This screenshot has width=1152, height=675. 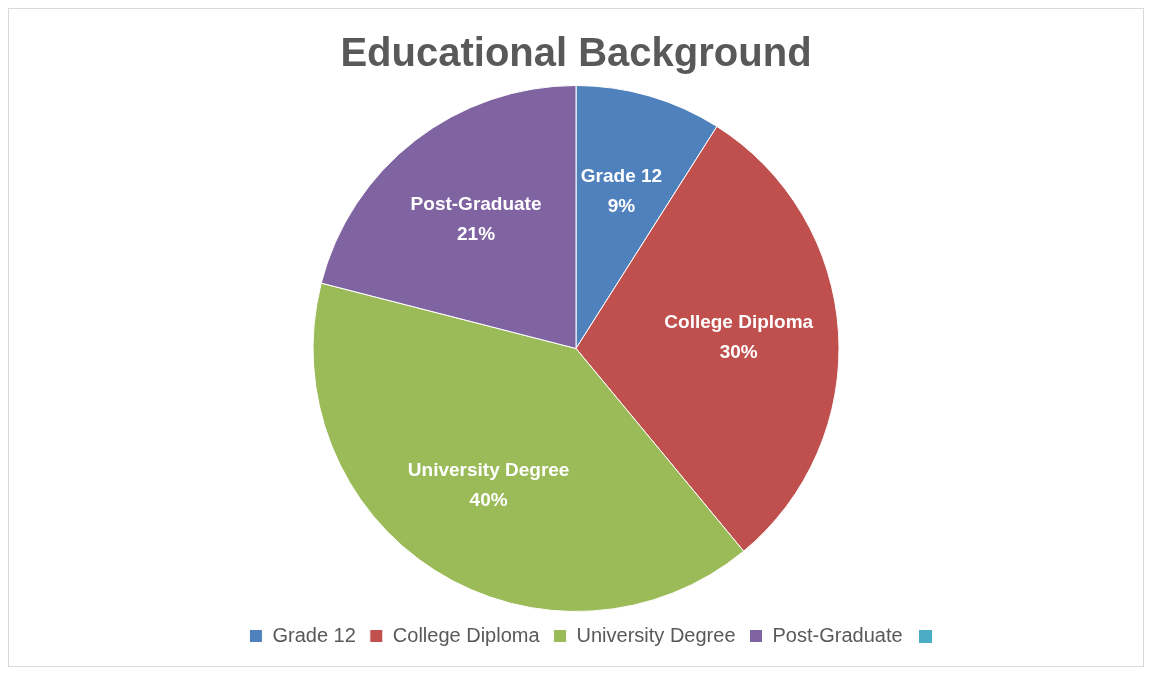 I want to click on legend-label: University Degree, so click(x=656, y=634).